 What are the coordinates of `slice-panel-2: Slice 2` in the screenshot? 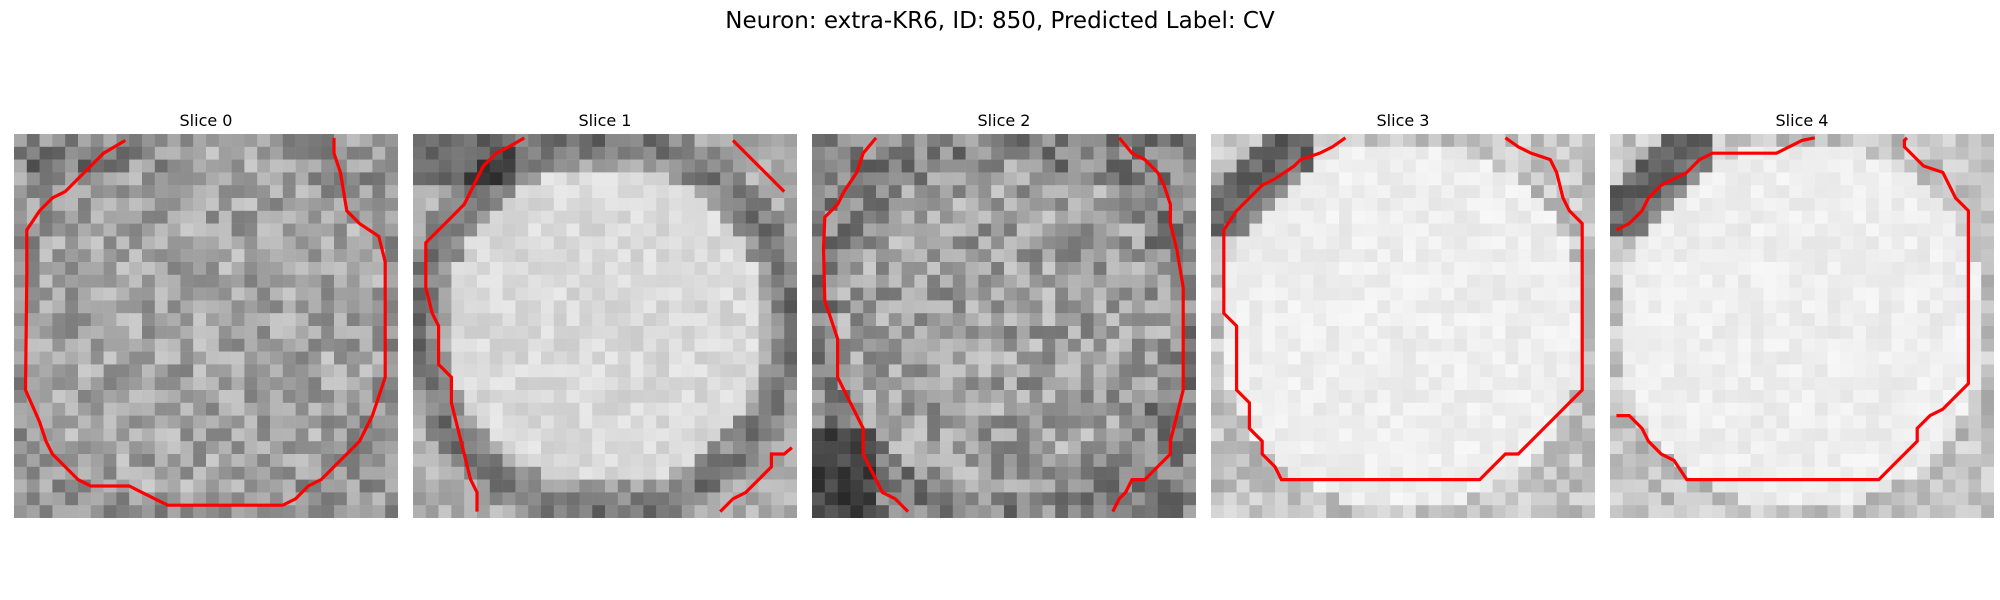 It's located at (1004, 314).